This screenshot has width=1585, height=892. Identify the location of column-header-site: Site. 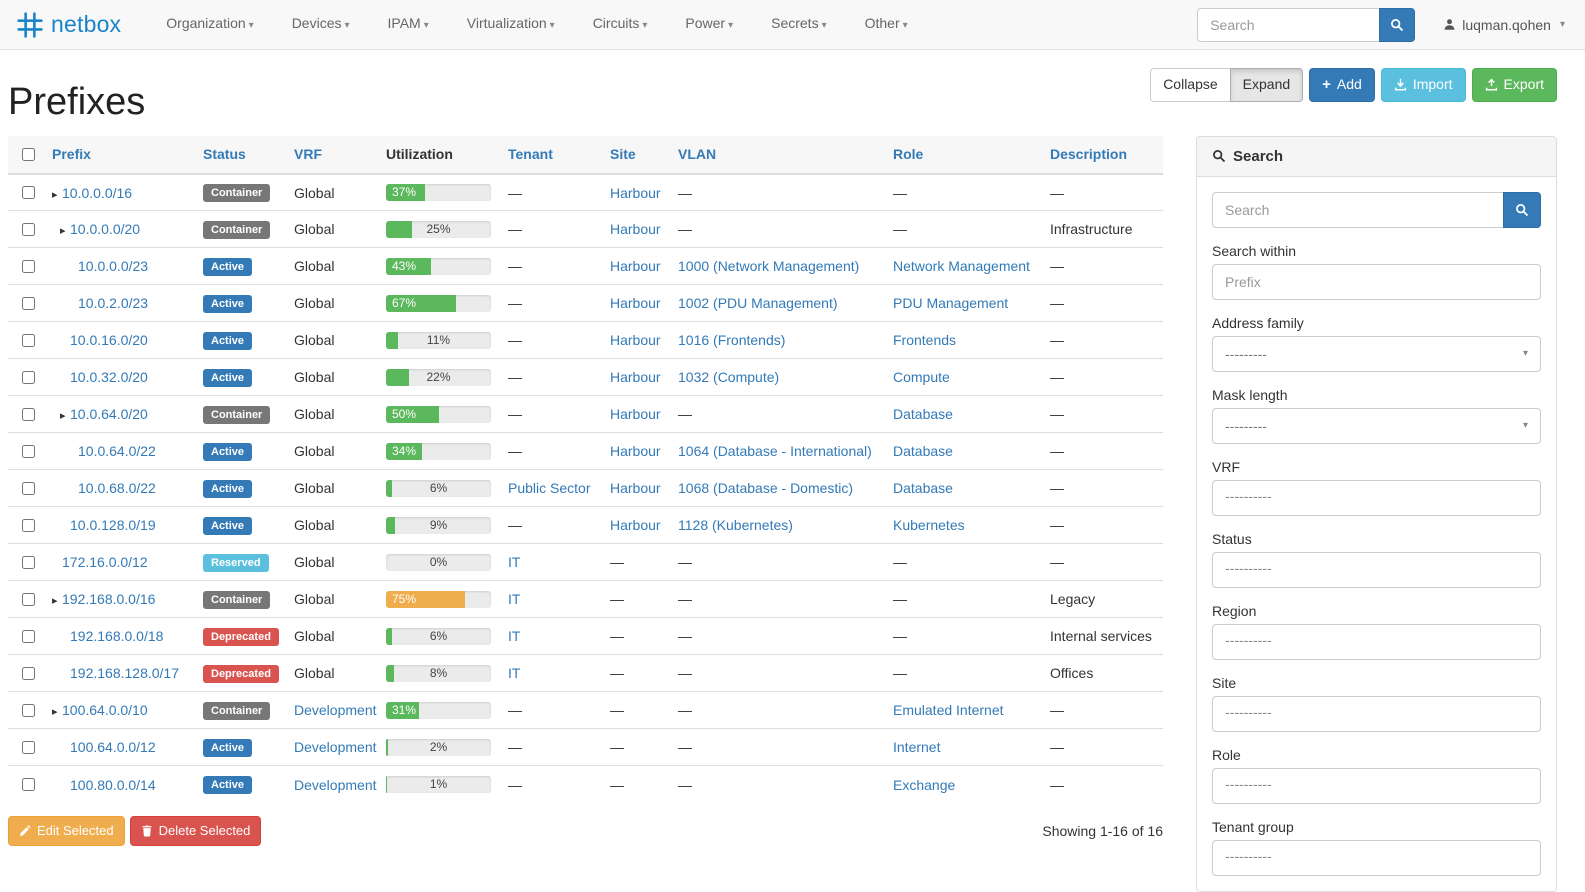
(636, 155).